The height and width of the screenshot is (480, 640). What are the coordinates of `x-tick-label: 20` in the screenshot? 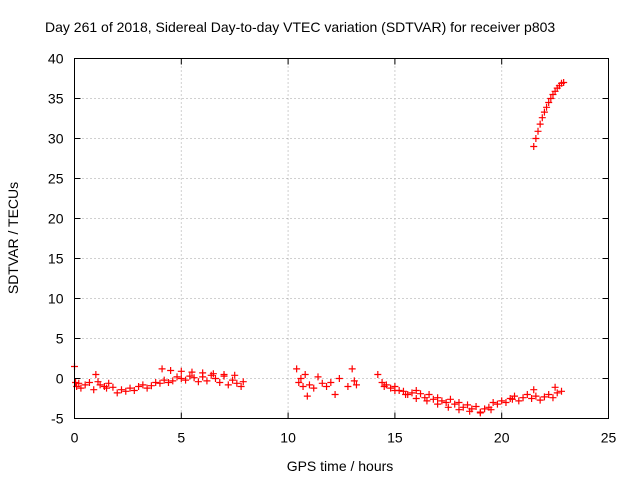 It's located at (502, 438).